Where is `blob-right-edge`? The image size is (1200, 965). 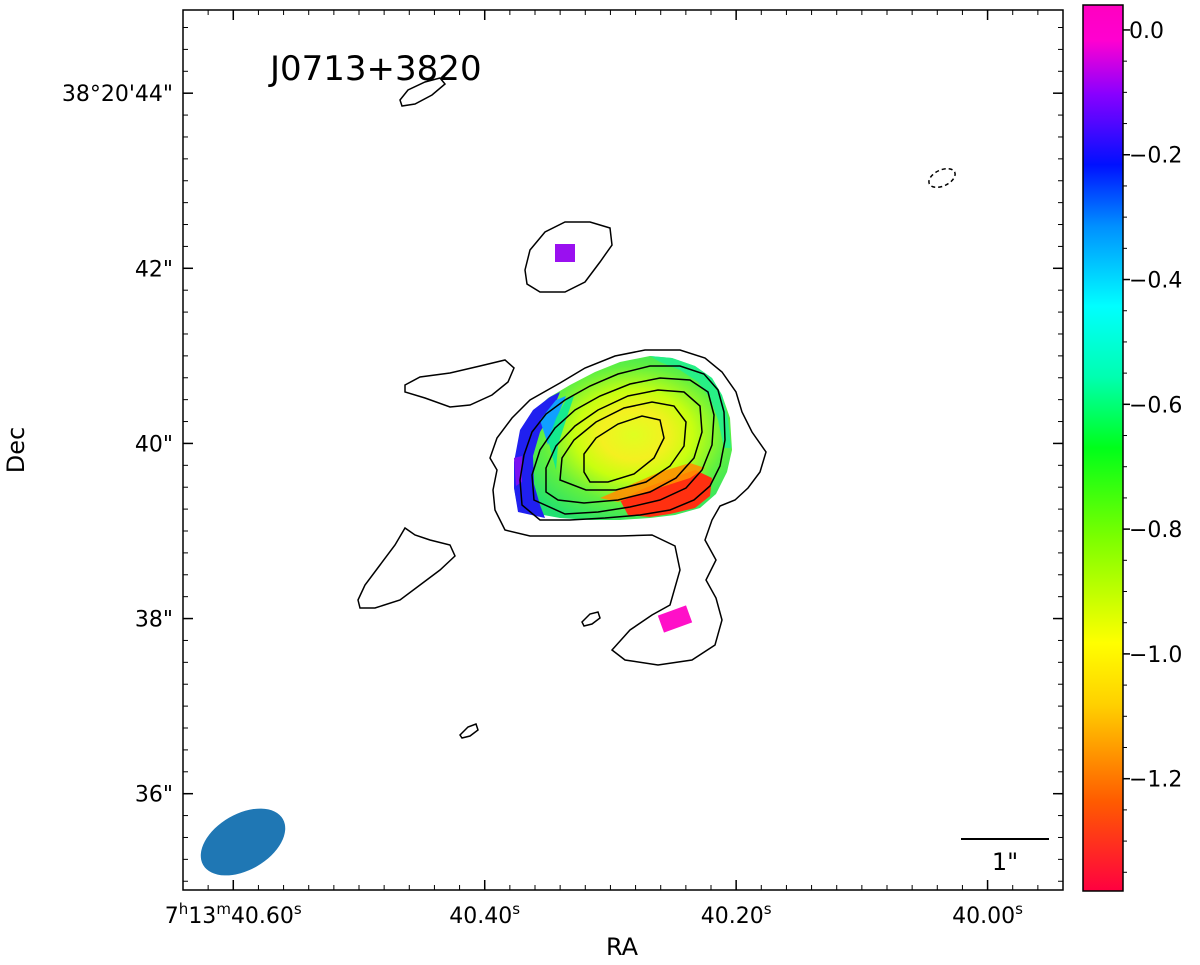 blob-right-edge is located at coordinates (690, 402).